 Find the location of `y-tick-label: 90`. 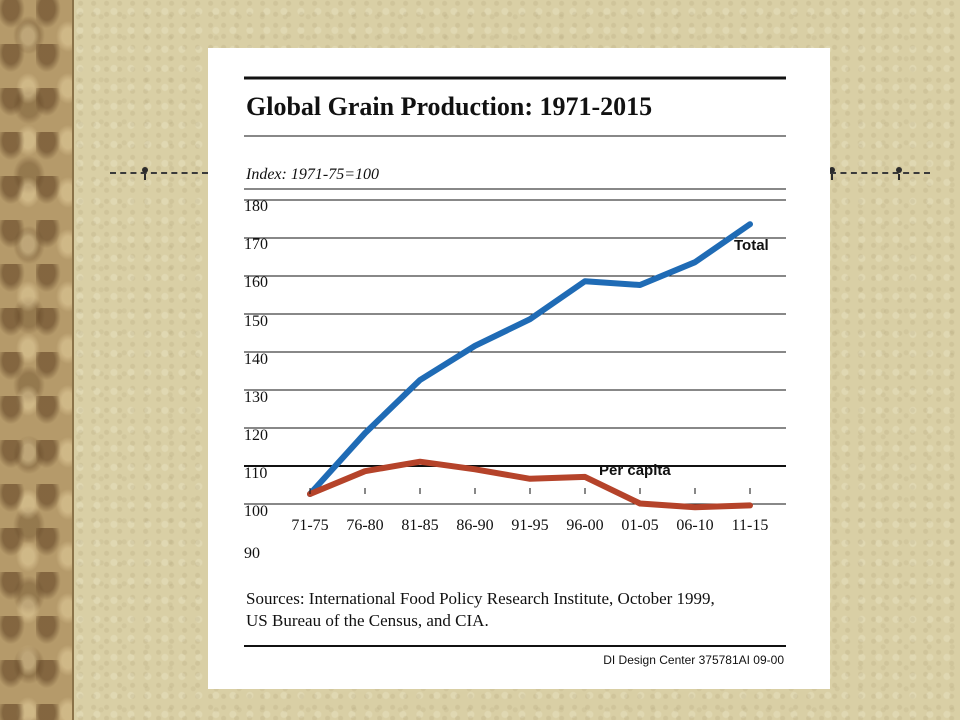

y-tick-label: 90 is located at coordinates (252, 553).